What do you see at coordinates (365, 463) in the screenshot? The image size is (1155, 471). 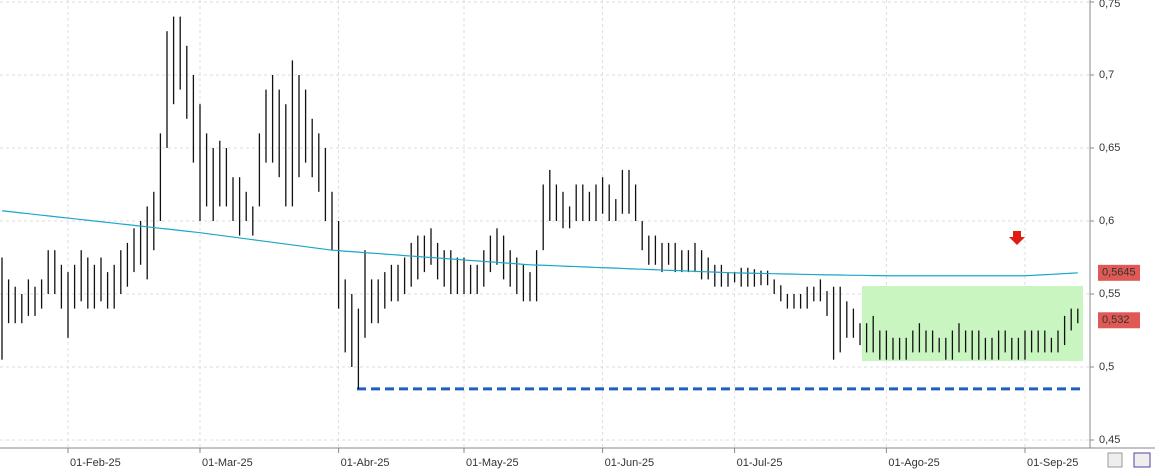 I see `x-tick-label: 01-Abr-25` at bounding box center [365, 463].